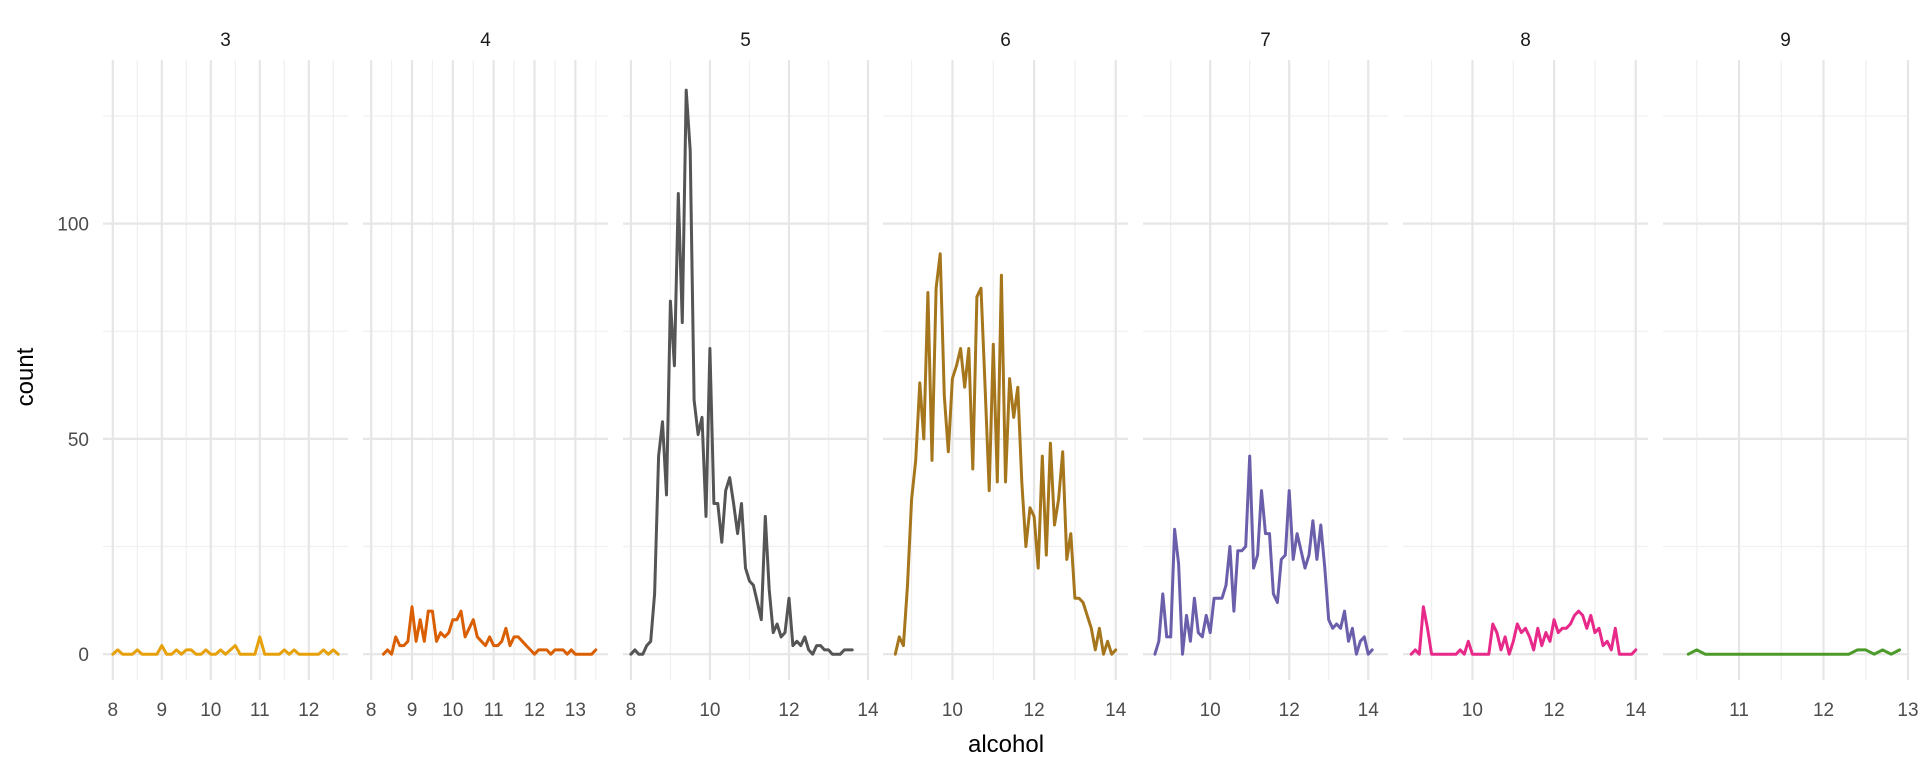 Image resolution: width=1920 pixels, height=768 pixels. Describe the element at coordinates (485, 40) in the screenshot. I see `facet-strip-label: 4` at that location.